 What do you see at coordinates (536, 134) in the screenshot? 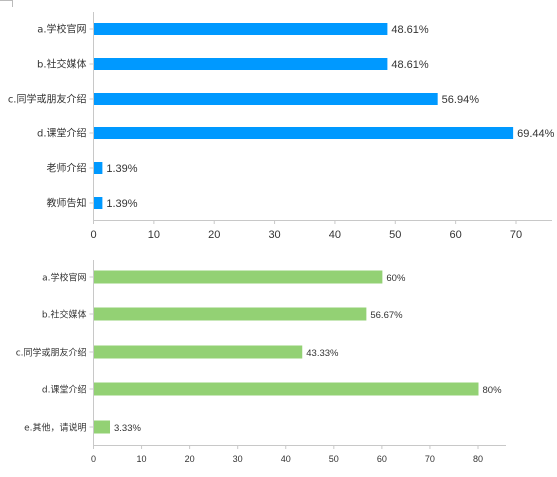
I see `data-label: 69.44%` at bounding box center [536, 134].